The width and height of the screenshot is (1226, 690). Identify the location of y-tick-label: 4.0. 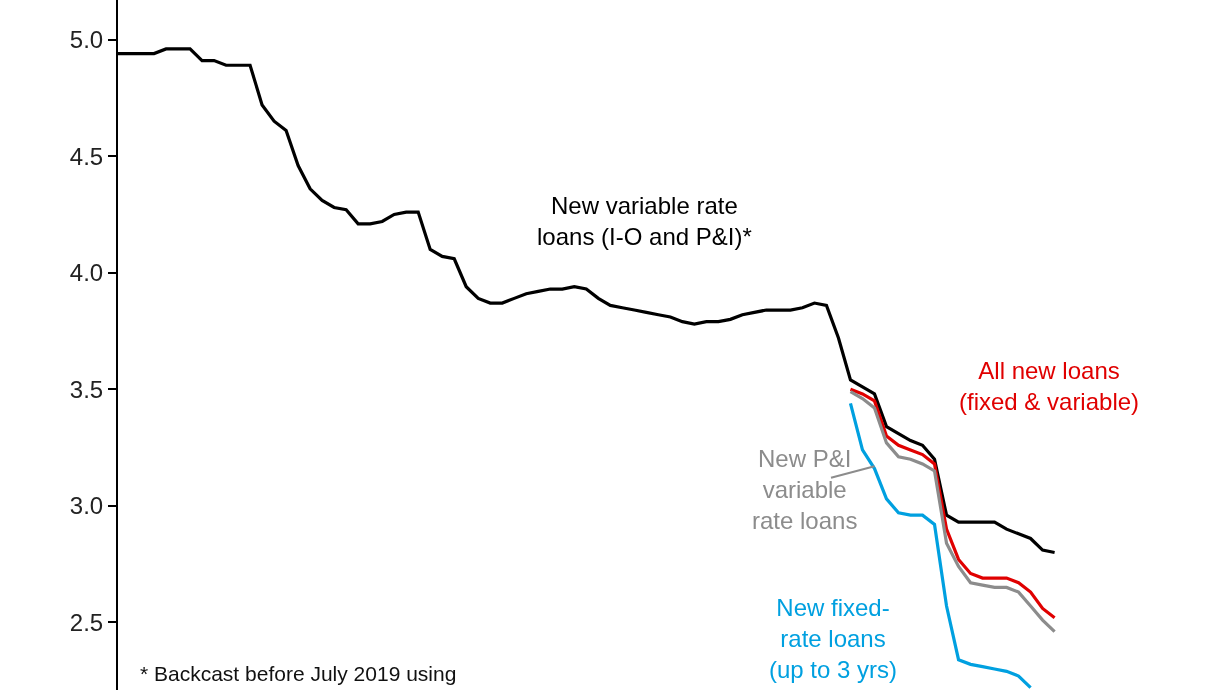
(86, 273).